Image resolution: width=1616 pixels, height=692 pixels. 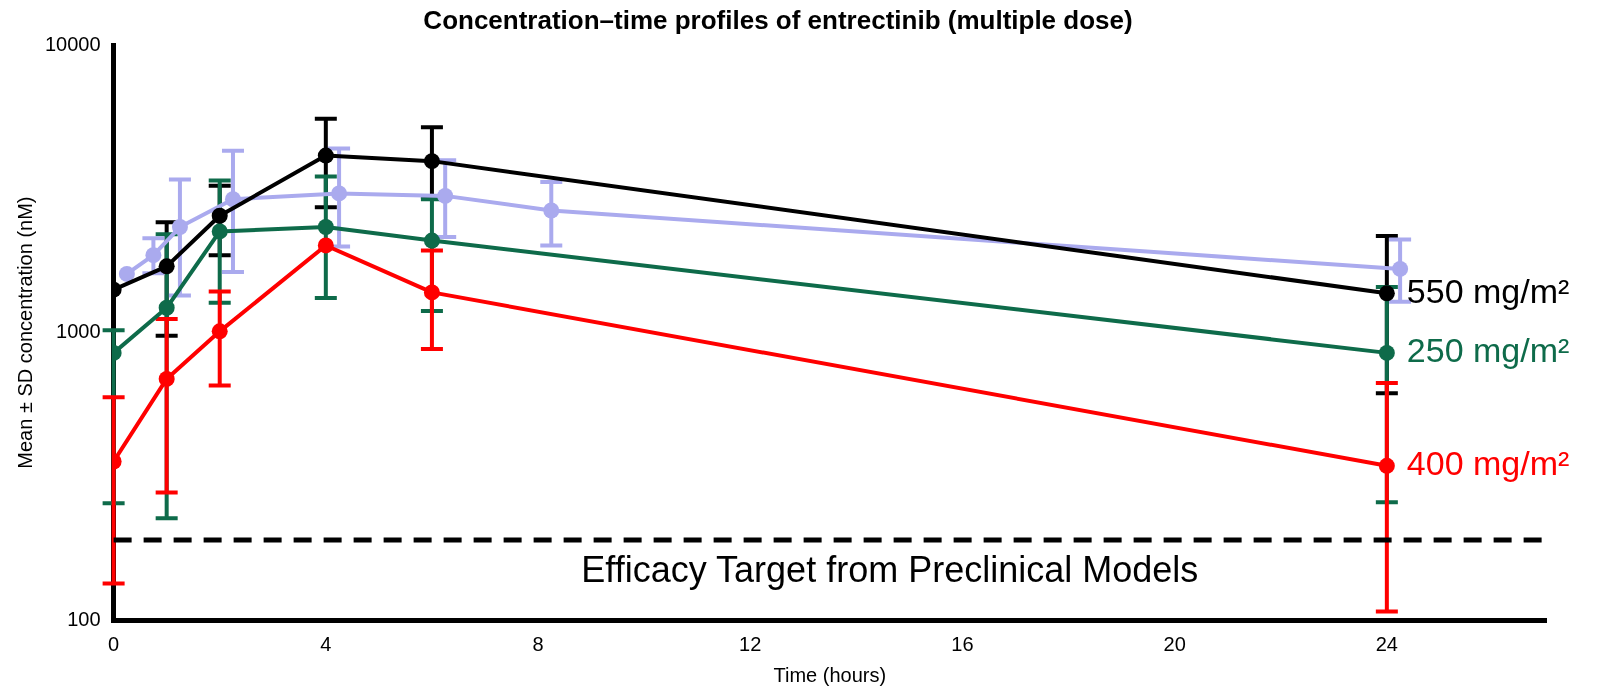 I want to click on x-tick-label: 12, so click(x=750, y=643).